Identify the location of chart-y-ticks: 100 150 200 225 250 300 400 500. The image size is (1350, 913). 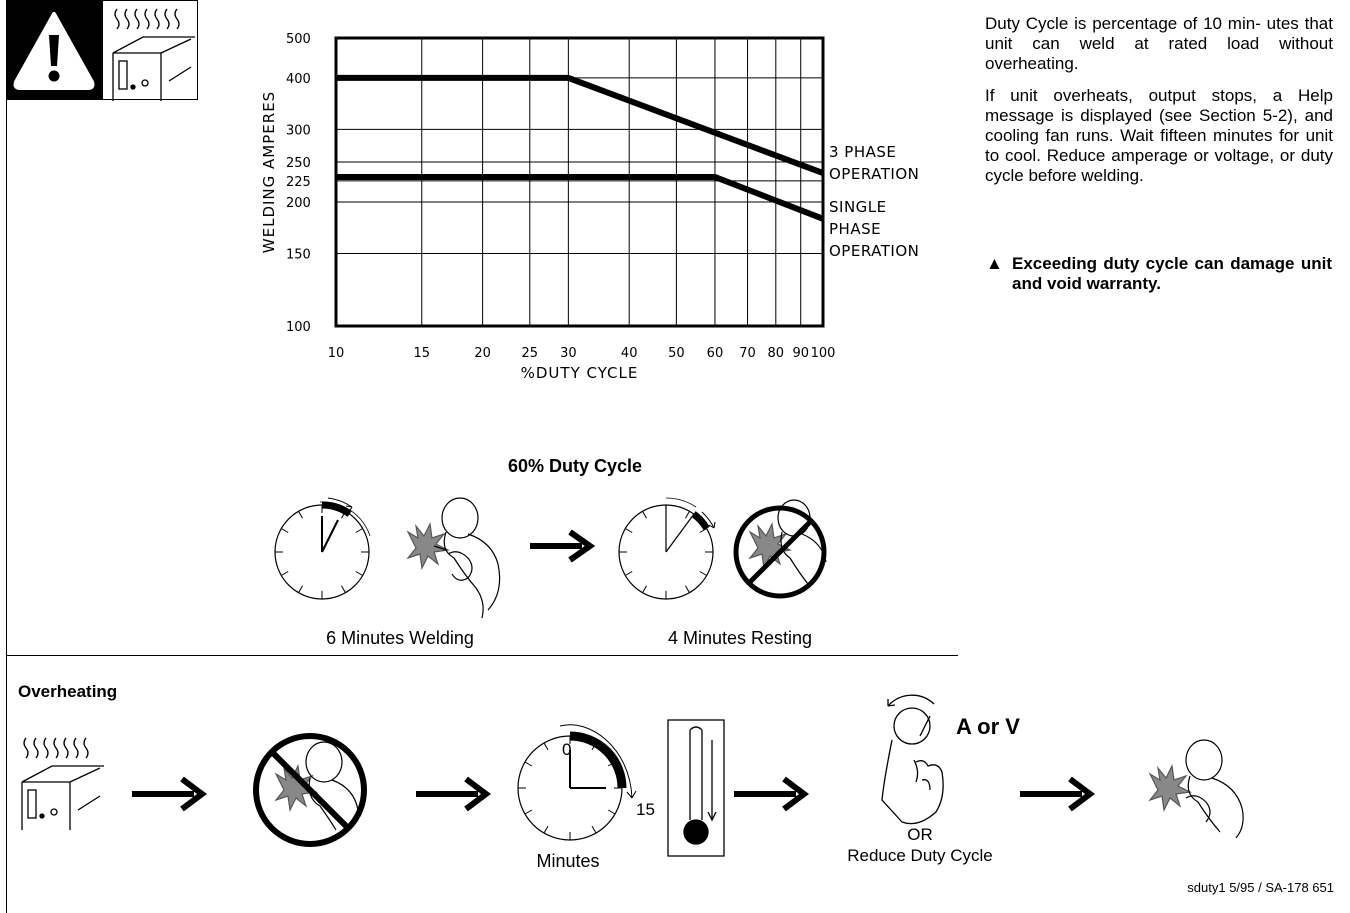
(298, 183).